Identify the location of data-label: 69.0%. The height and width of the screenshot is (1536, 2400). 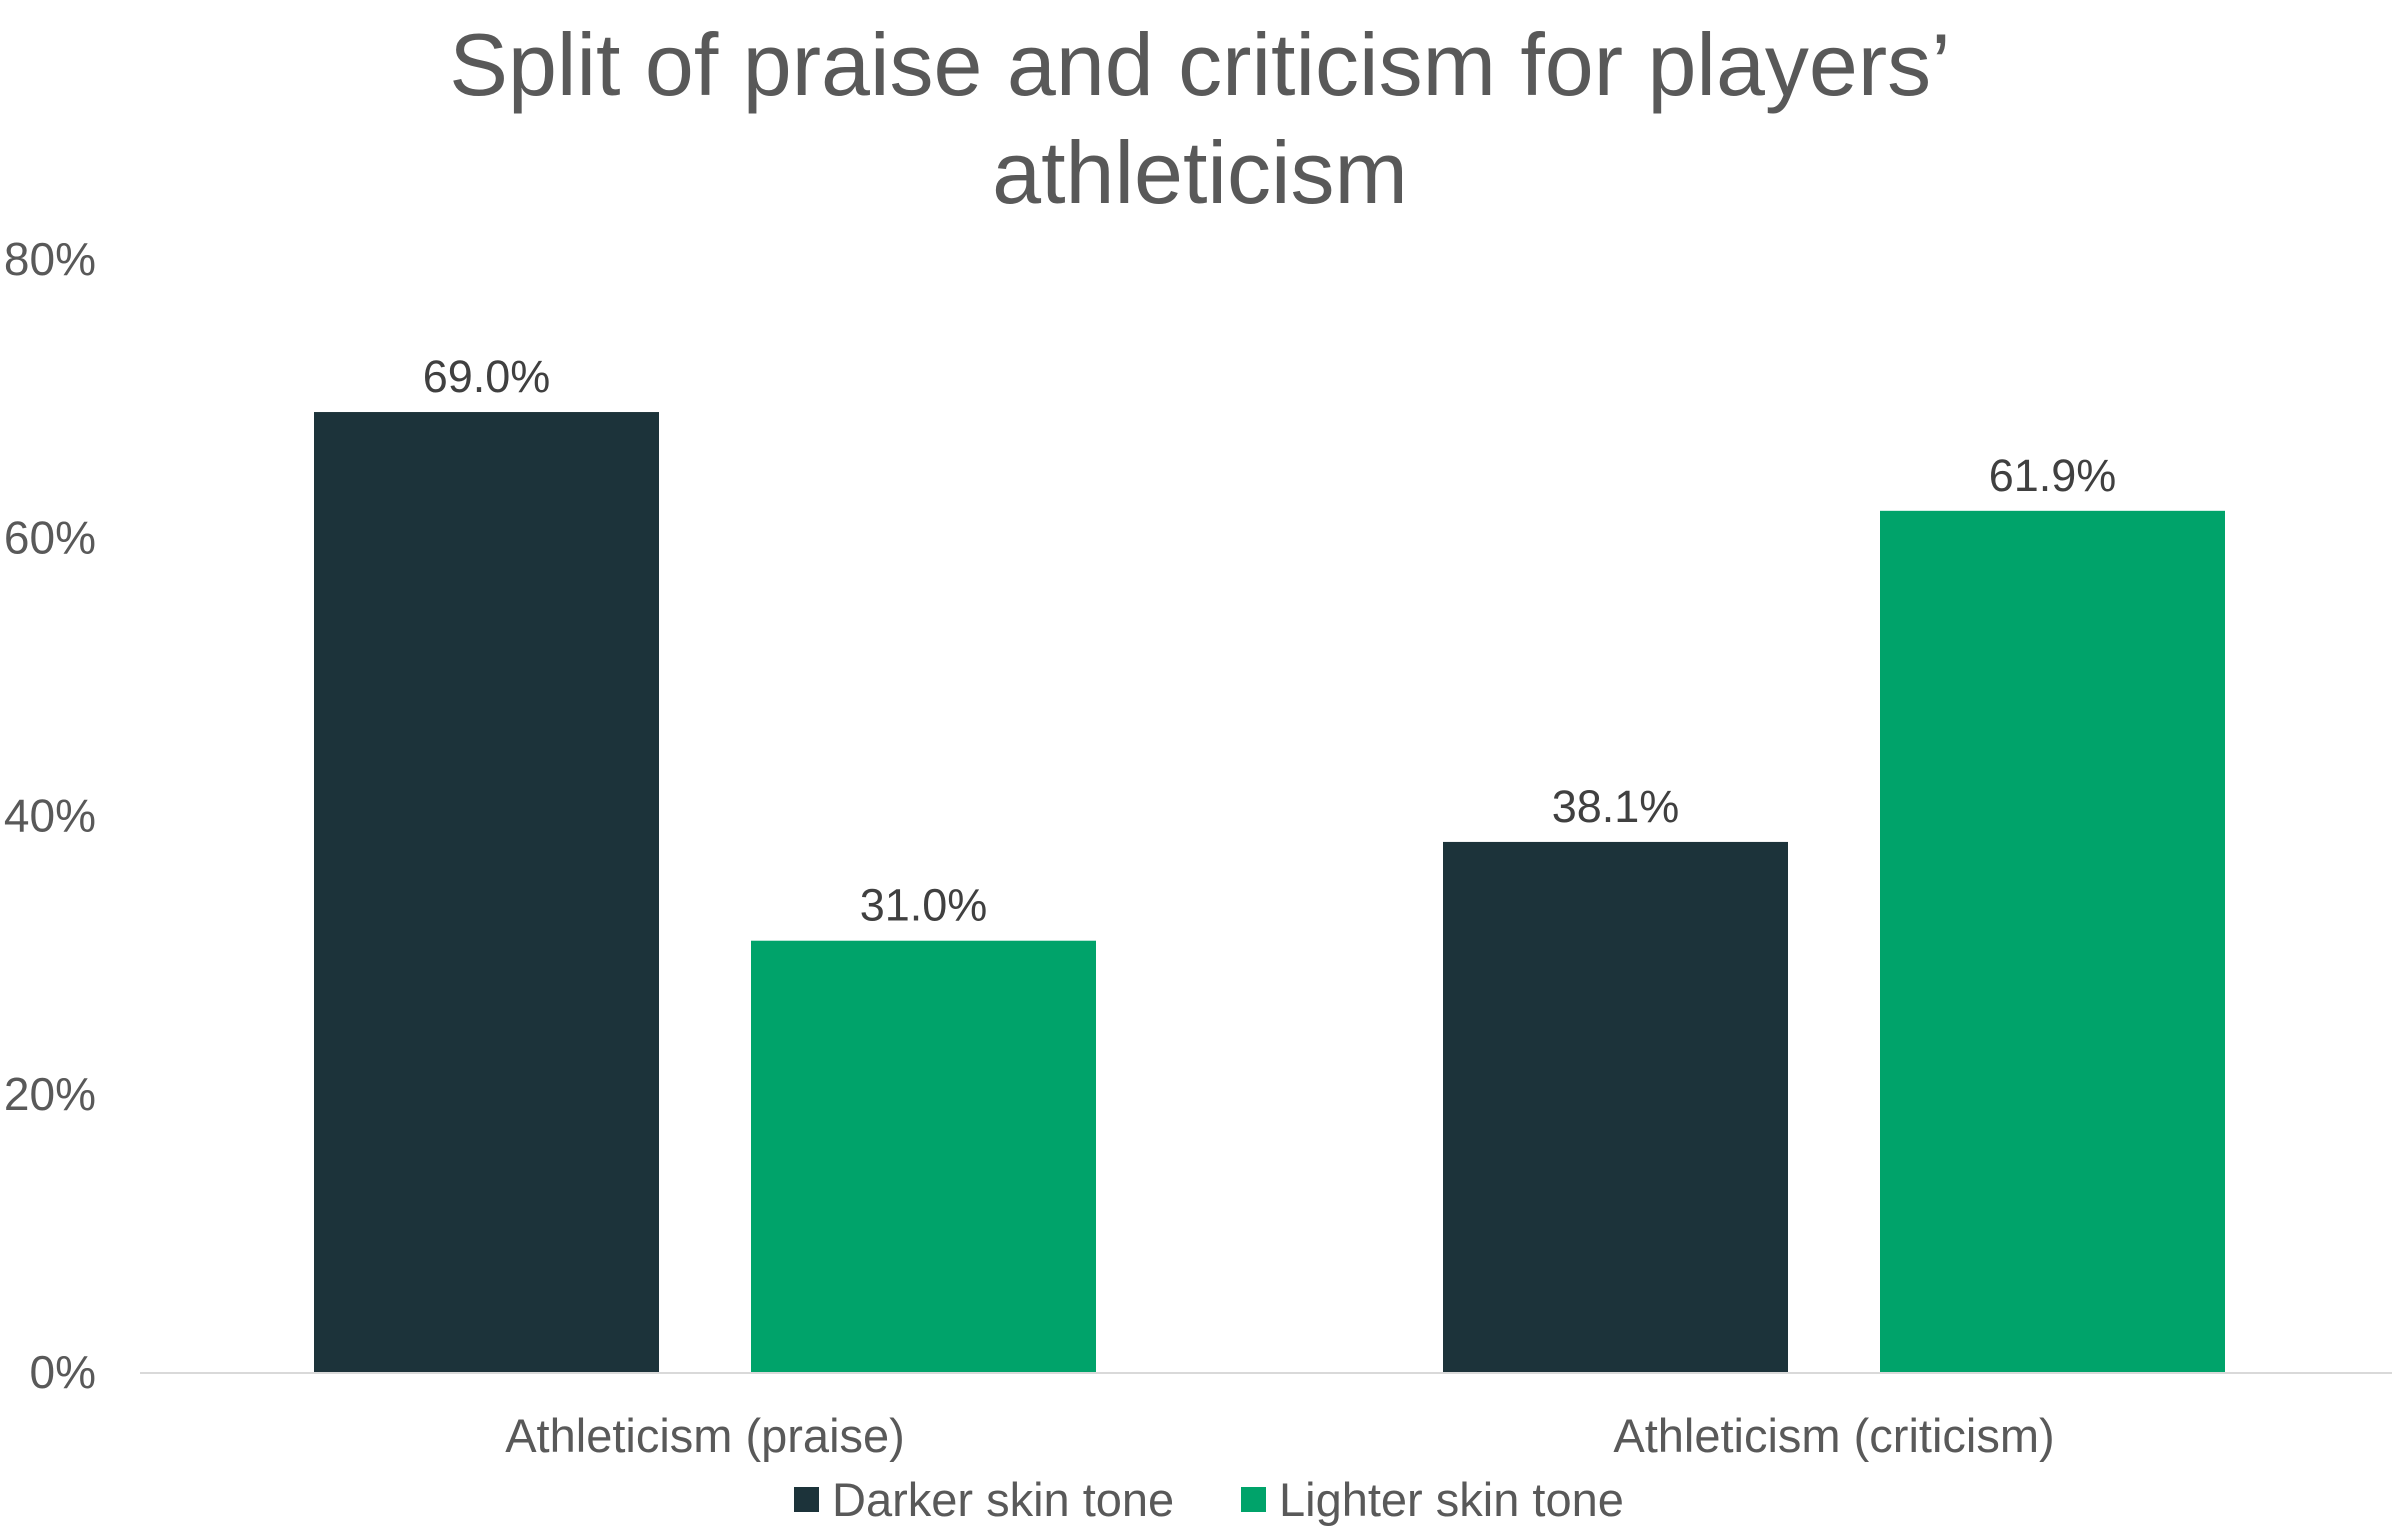
(487, 376).